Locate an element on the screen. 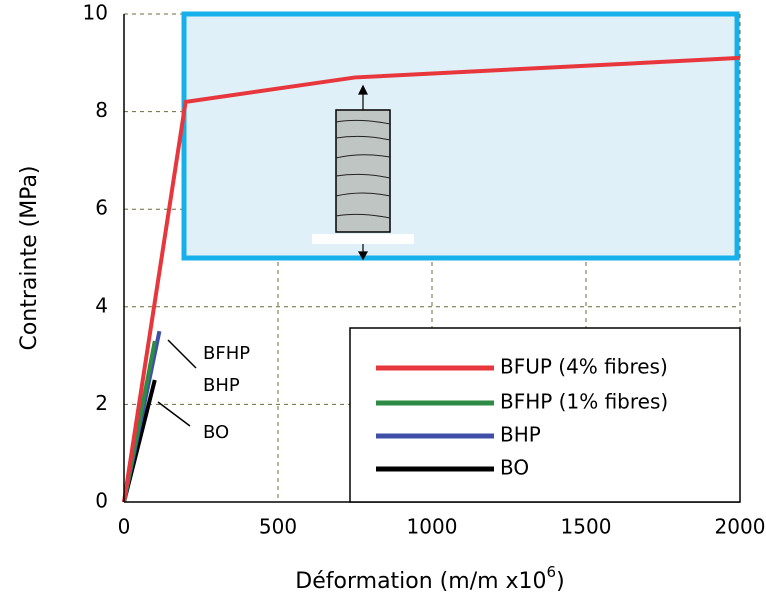 This screenshot has height=610, width=766. leader-lines is located at coordinates (177, 383).